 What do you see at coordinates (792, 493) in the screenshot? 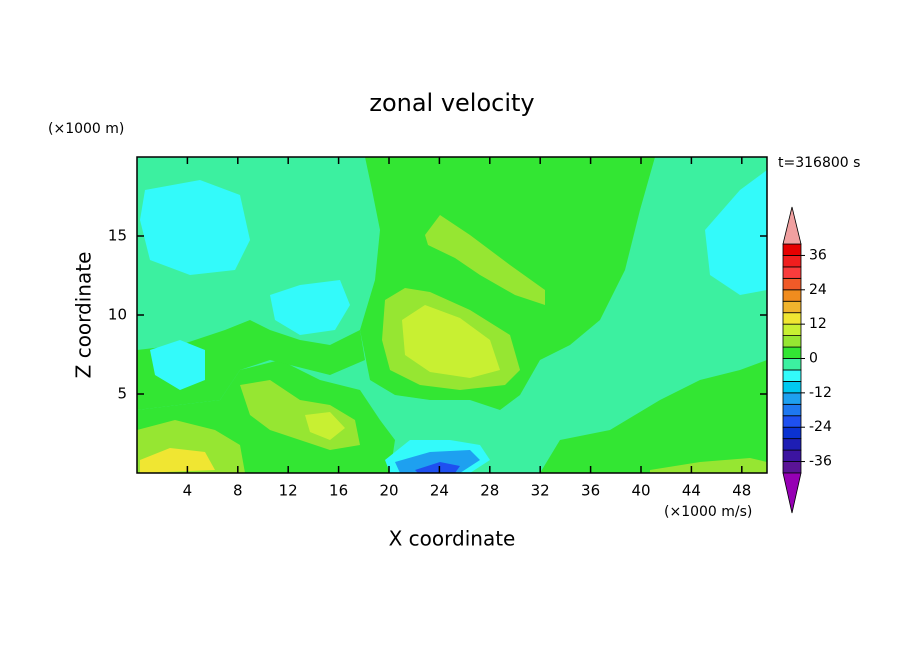
I see `colorbar-extend-low` at bounding box center [792, 493].